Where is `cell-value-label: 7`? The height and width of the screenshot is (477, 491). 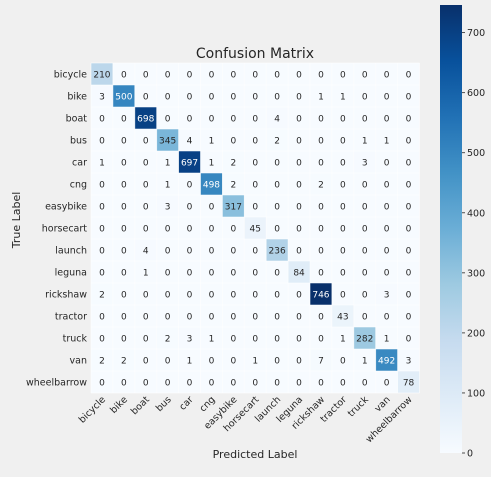
cell-value-label: 7 is located at coordinates (321, 362).